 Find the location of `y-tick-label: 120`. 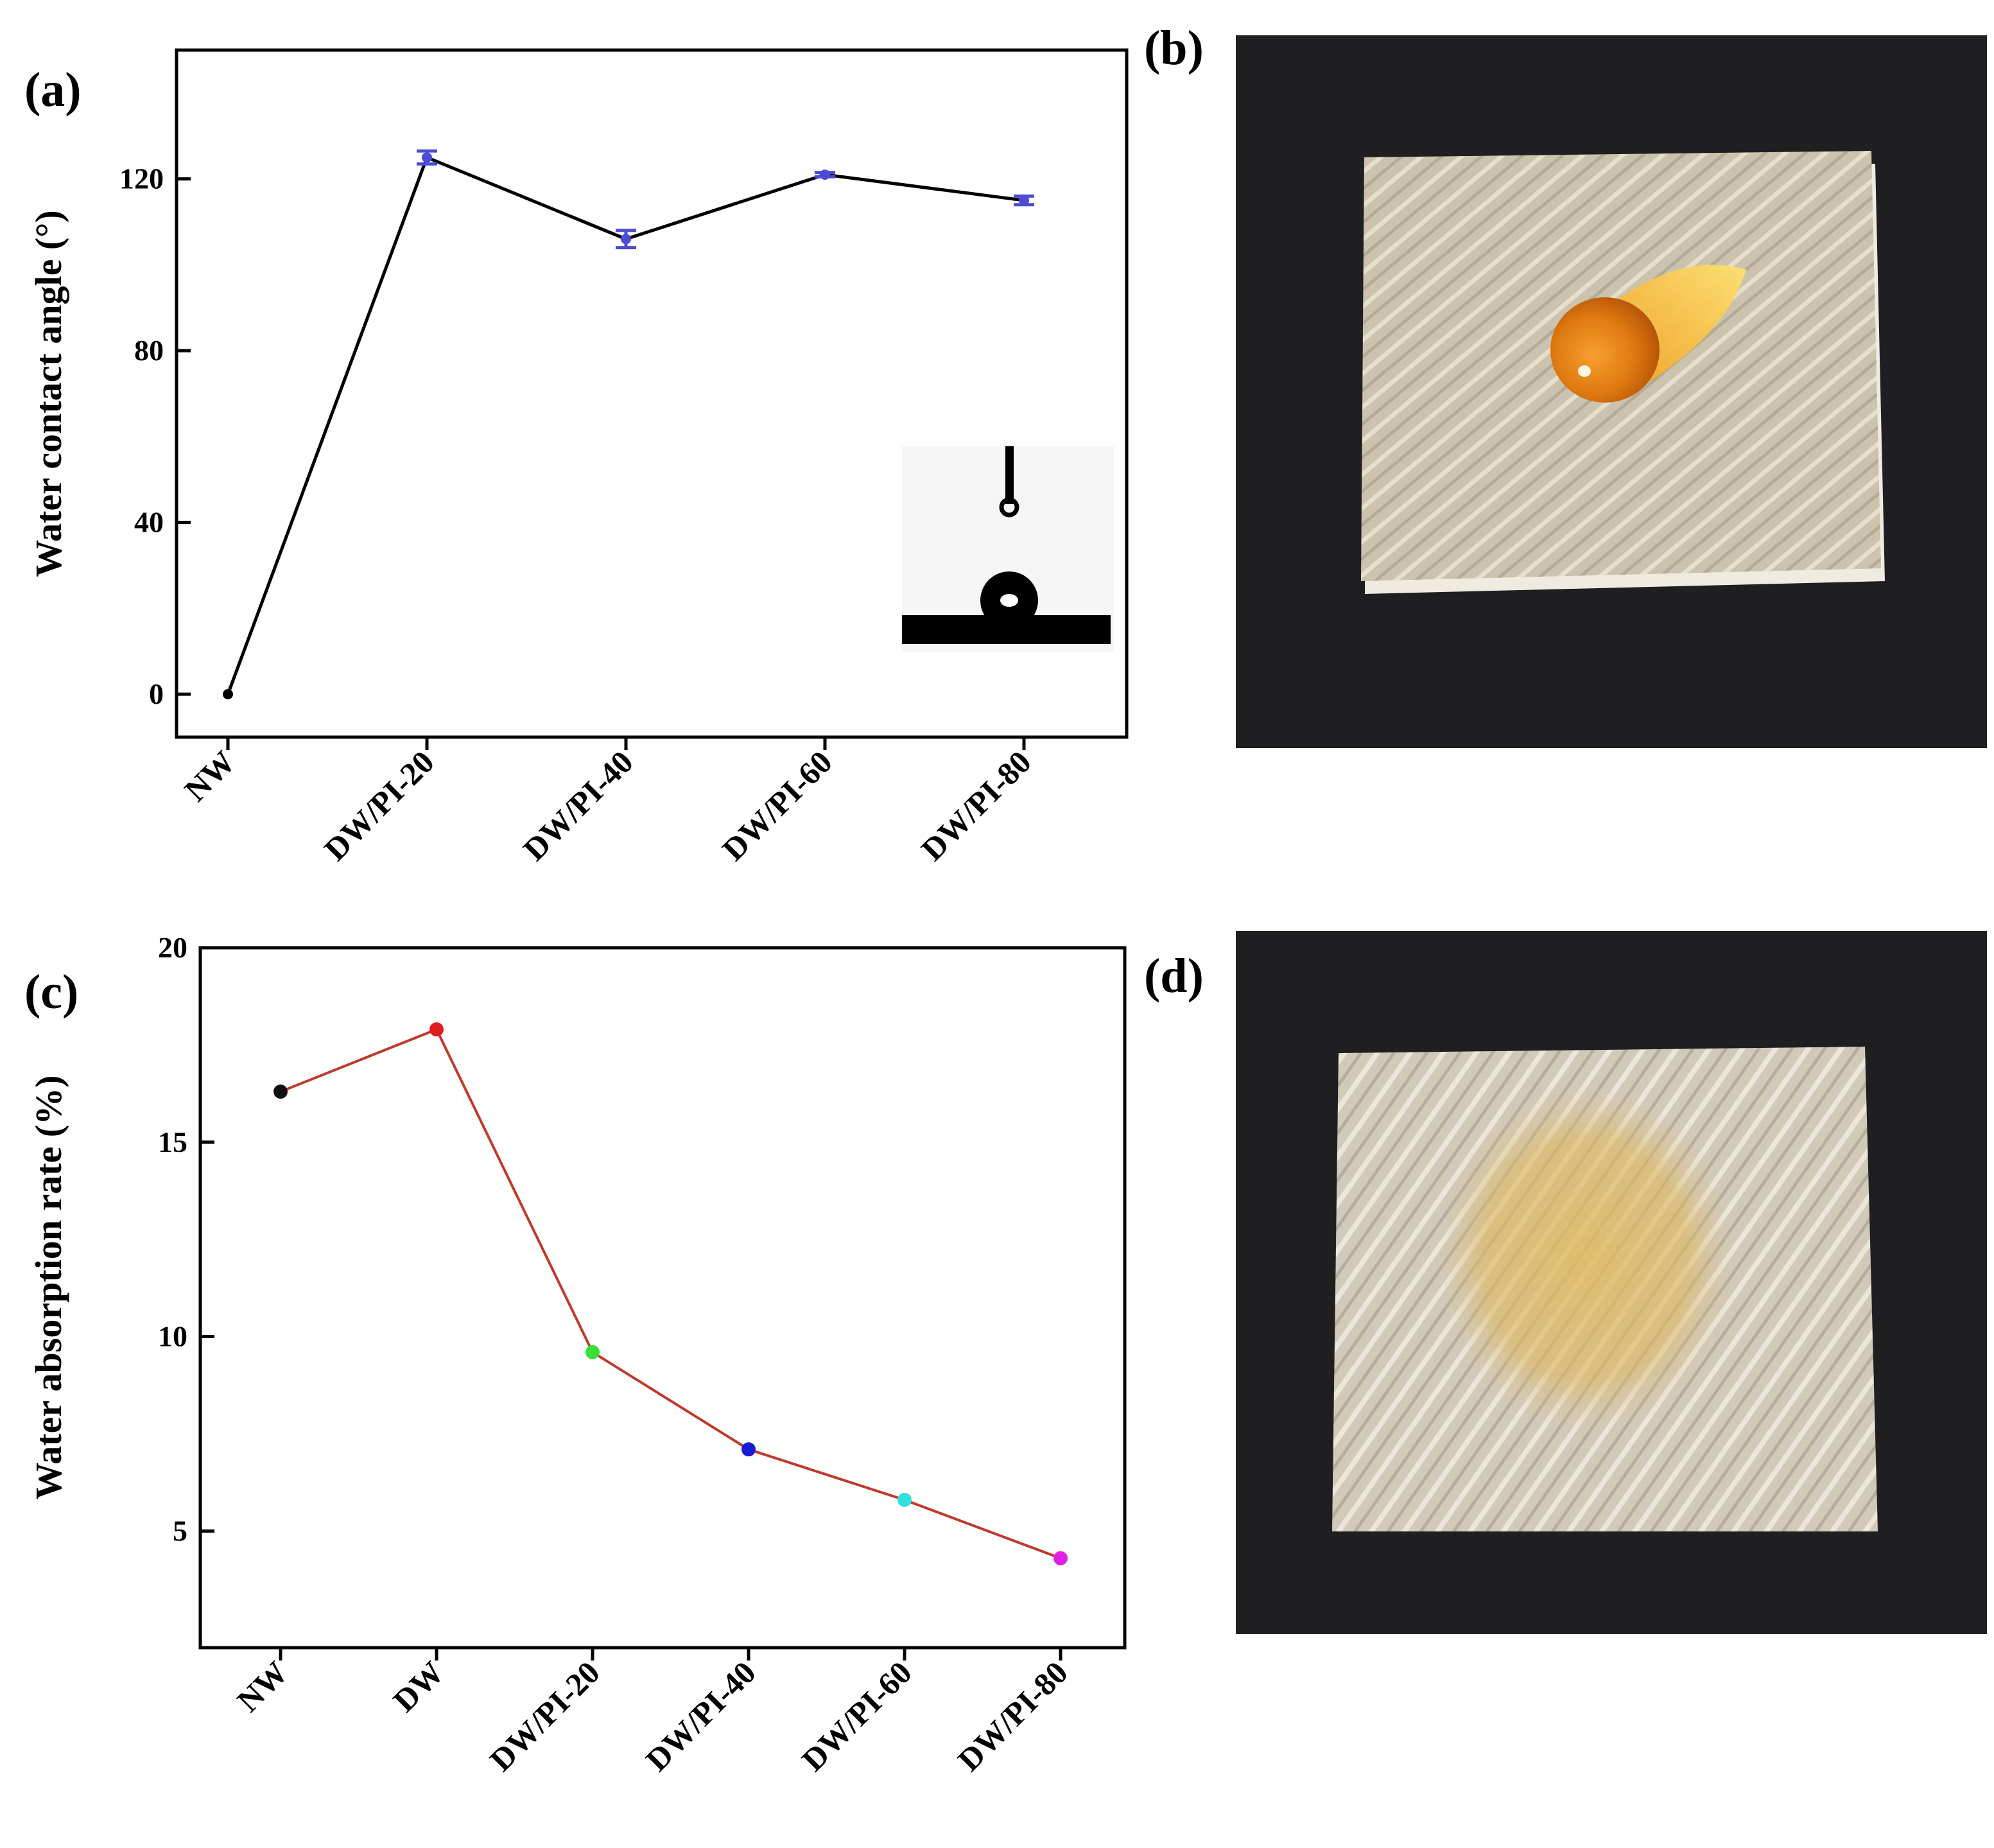

y-tick-label: 120 is located at coordinates (141, 178).